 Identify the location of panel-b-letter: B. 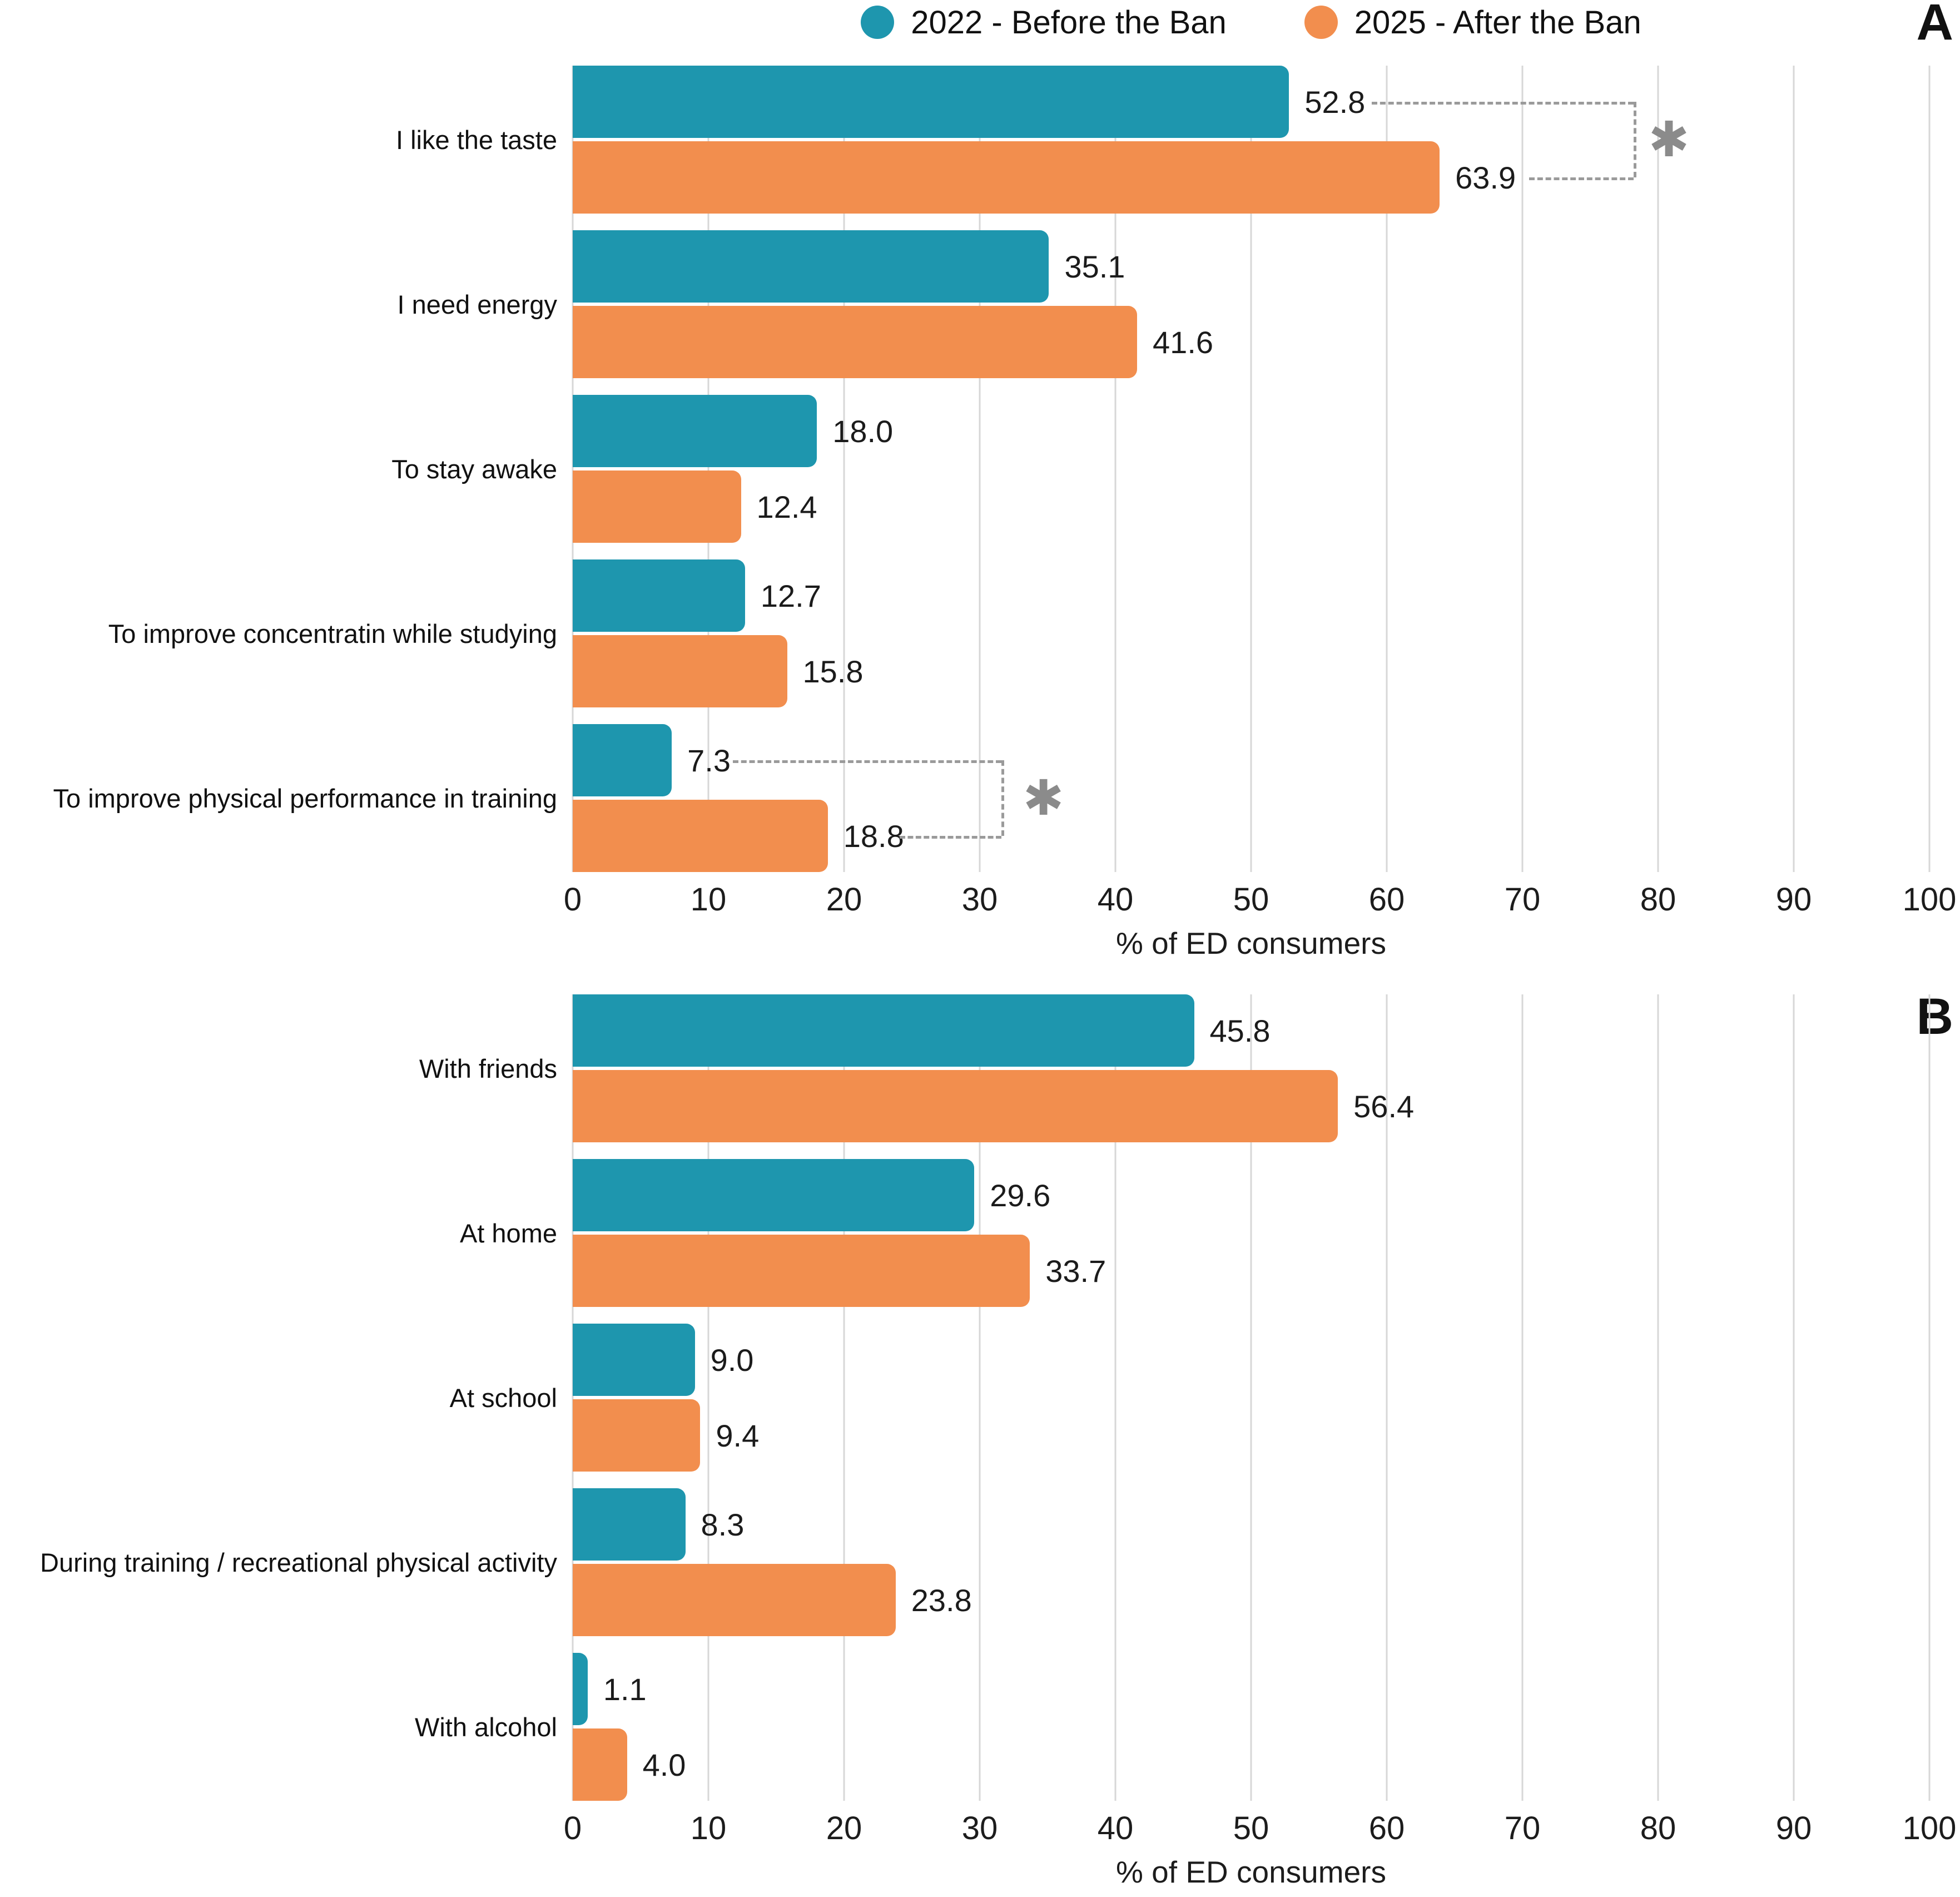
(1935, 1016).